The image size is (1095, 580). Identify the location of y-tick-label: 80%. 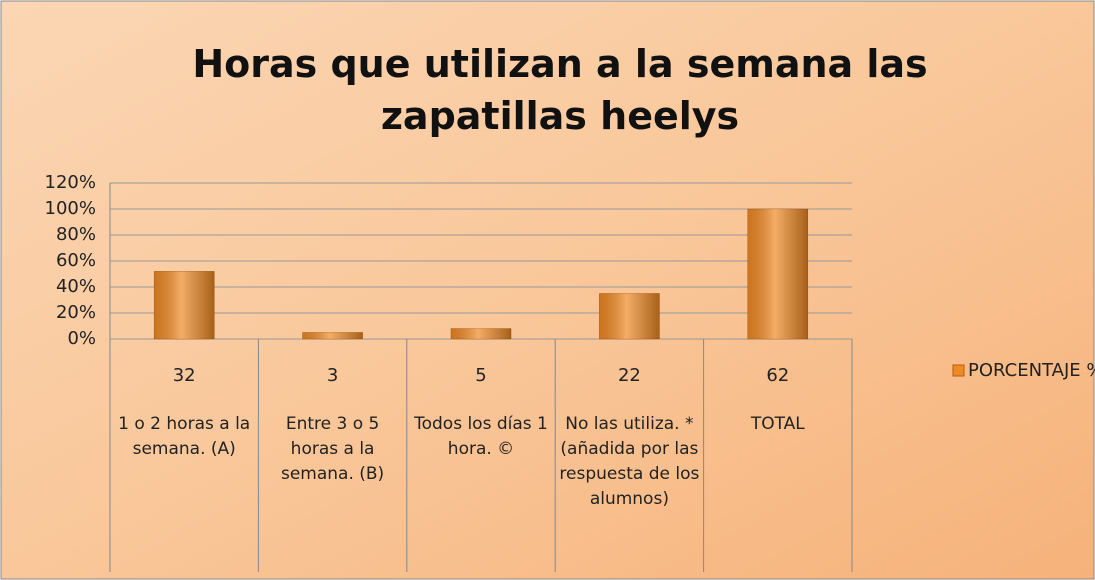
(76, 234).